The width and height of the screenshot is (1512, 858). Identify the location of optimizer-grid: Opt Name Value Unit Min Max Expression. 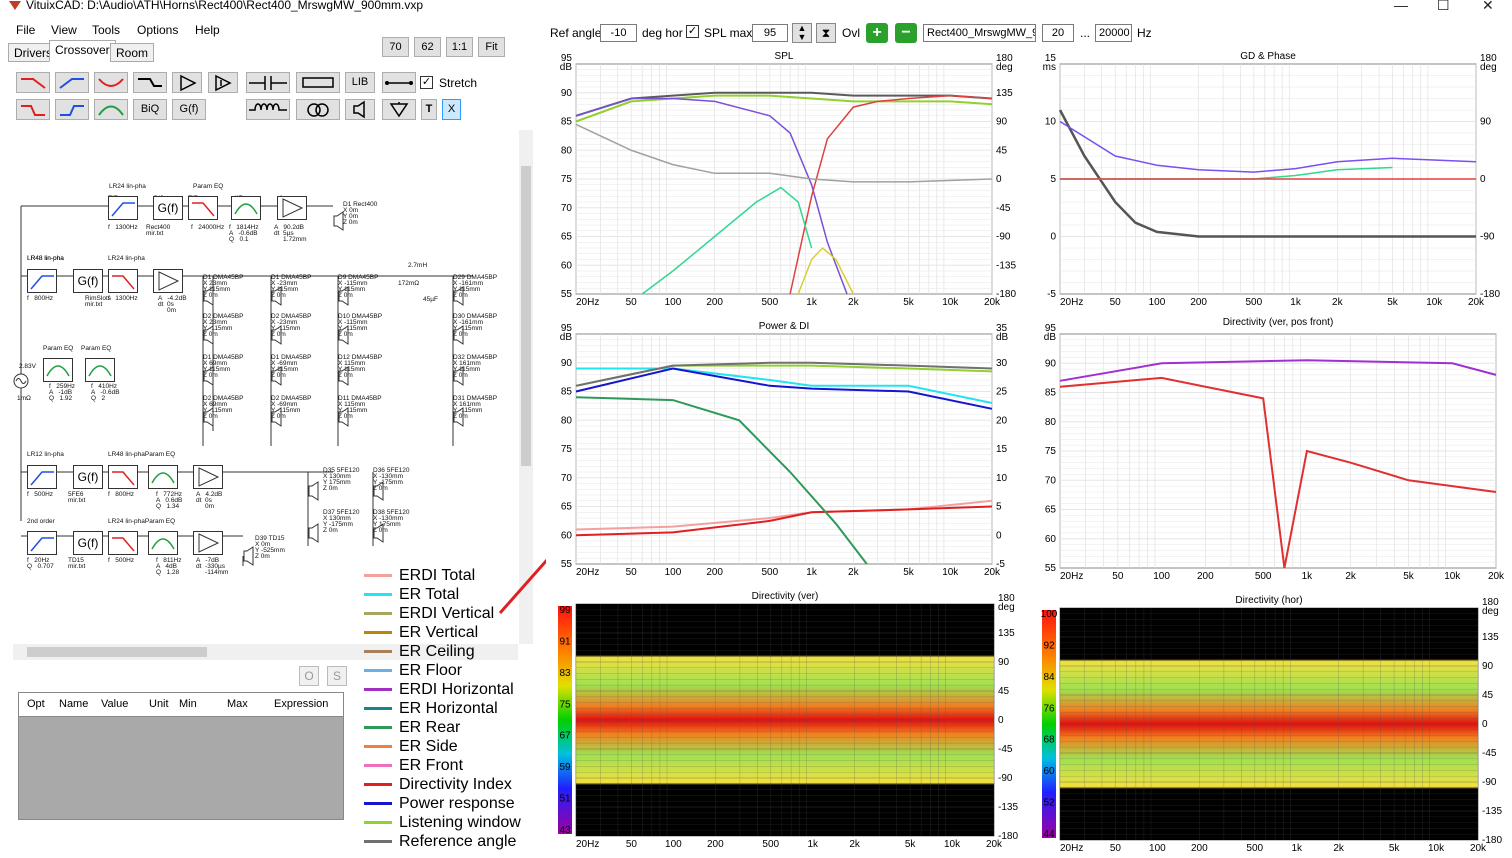
(181, 756).